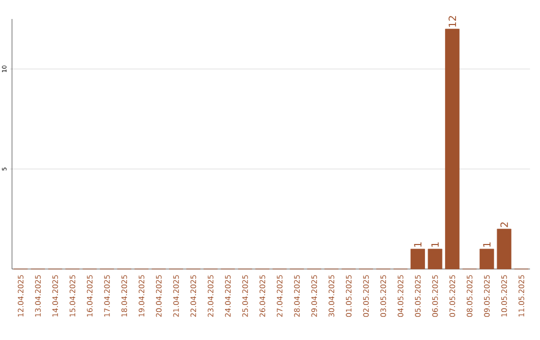 The width and height of the screenshot is (540, 340). Describe the element at coordinates (452, 21) in the screenshot. I see `data-label: 12` at that location.